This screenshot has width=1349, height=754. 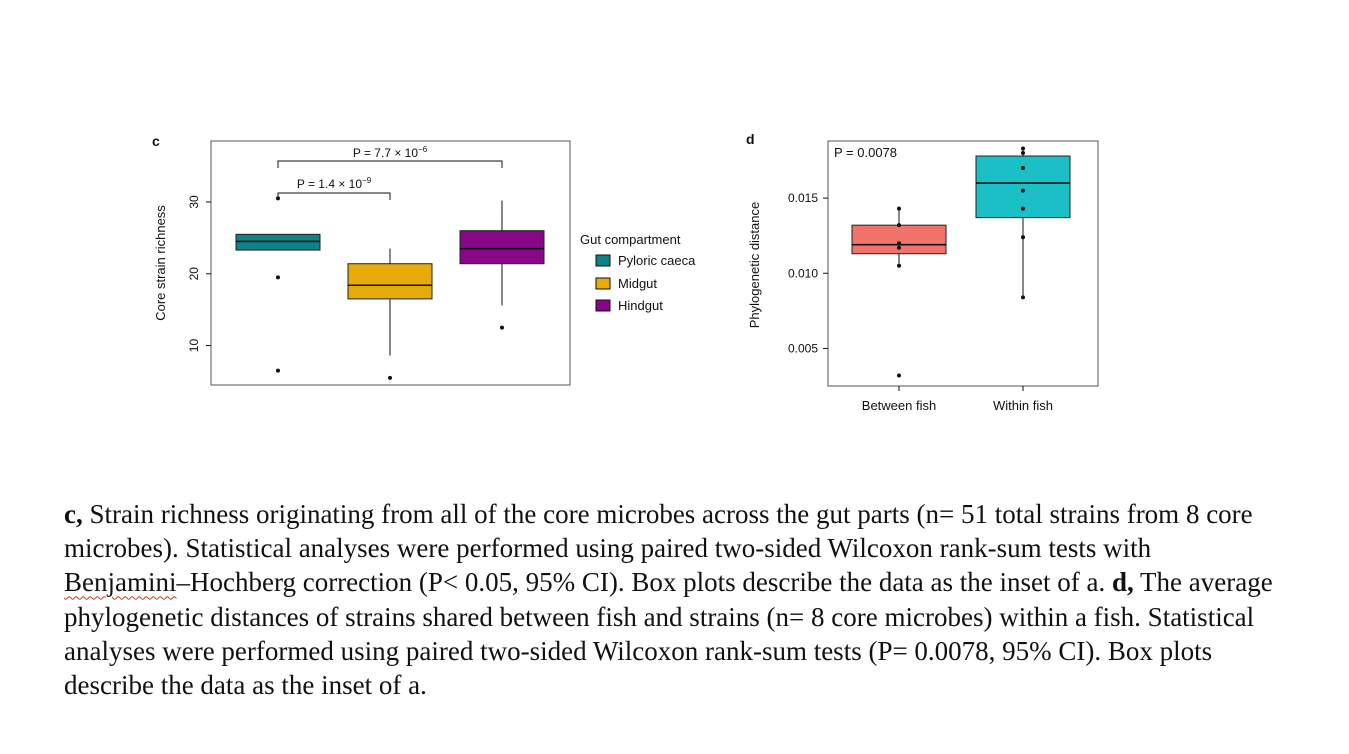 I want to click on panel-c-significance: P = 1.4 × 10−9 P = 7.7 × 10−6, so click(x=390, y=172).